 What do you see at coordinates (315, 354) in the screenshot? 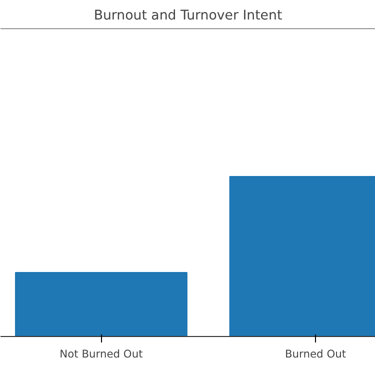
I see `x-tick-label: Burned Out` at bounding box center [315, 354].